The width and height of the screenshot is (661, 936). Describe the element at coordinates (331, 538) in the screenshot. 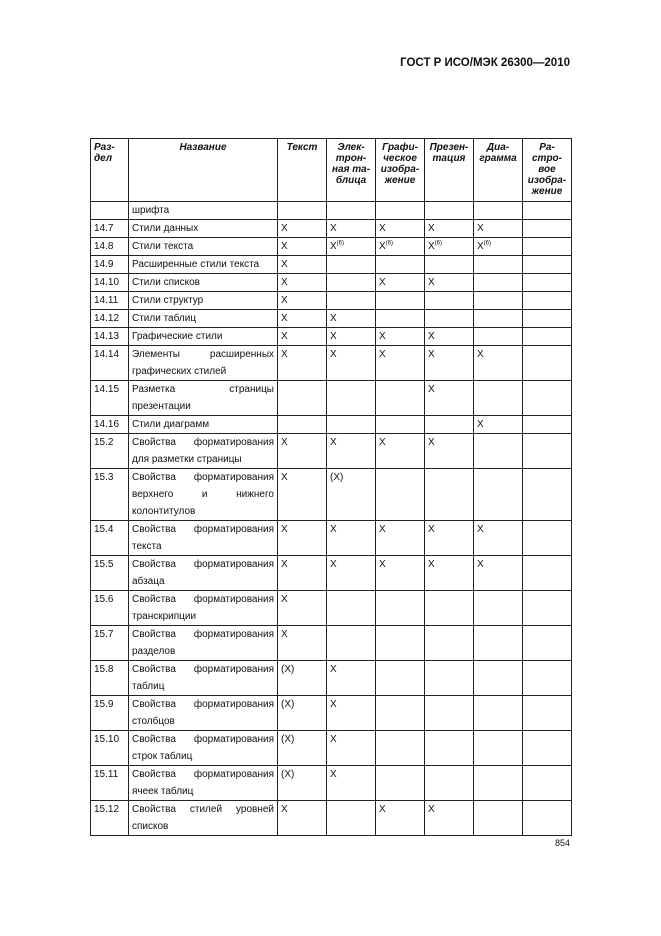

I see `table-row: 15.4 Свойства форматирования текста X X X X X` at that location.